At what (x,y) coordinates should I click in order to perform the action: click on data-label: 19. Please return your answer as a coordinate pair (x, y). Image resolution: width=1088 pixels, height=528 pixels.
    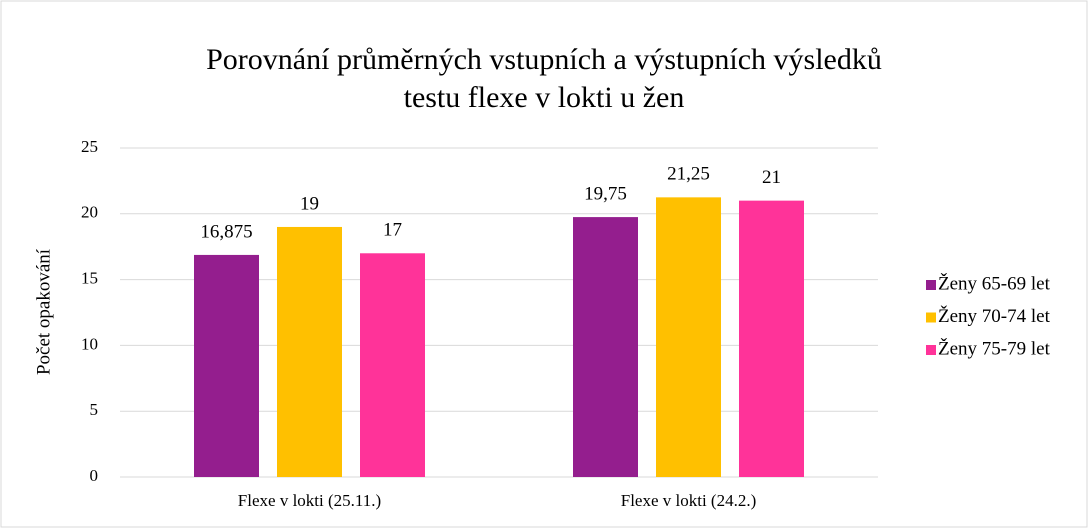
    Looking at the image, I should click on (309, 203).